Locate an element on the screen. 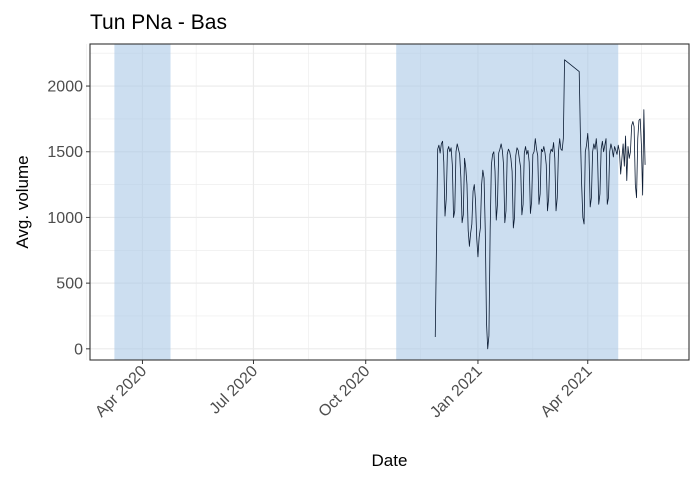 Image resolution: width=700 pixels, height=480 pixels. y-axis-title: Avg. volume is located at coordinates (22, 201).